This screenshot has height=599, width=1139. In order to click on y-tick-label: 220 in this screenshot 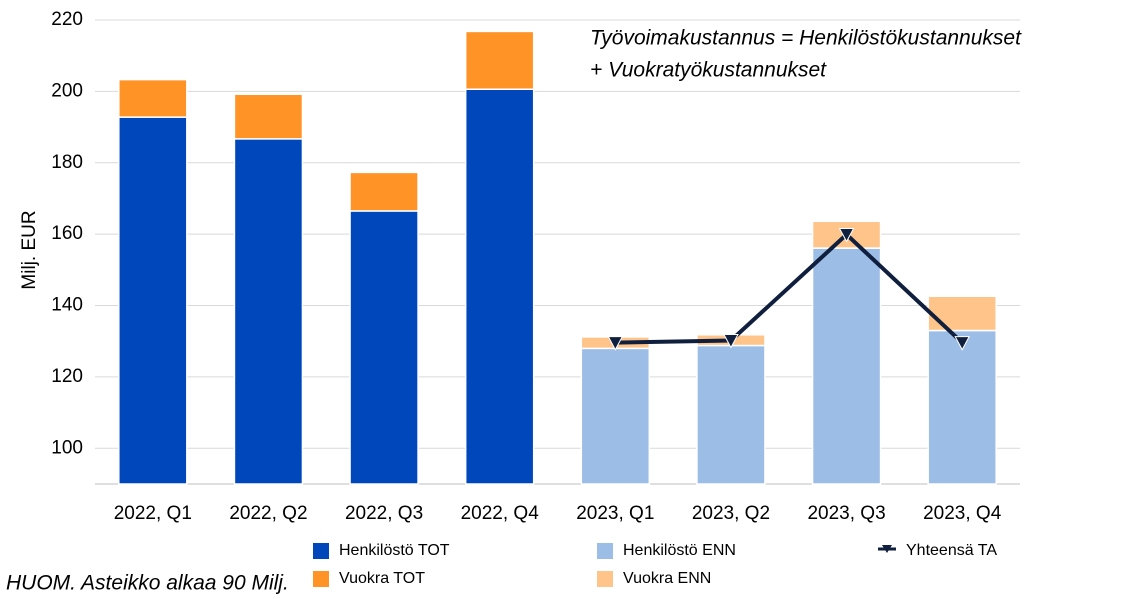, I will do `click(67, 19)`.